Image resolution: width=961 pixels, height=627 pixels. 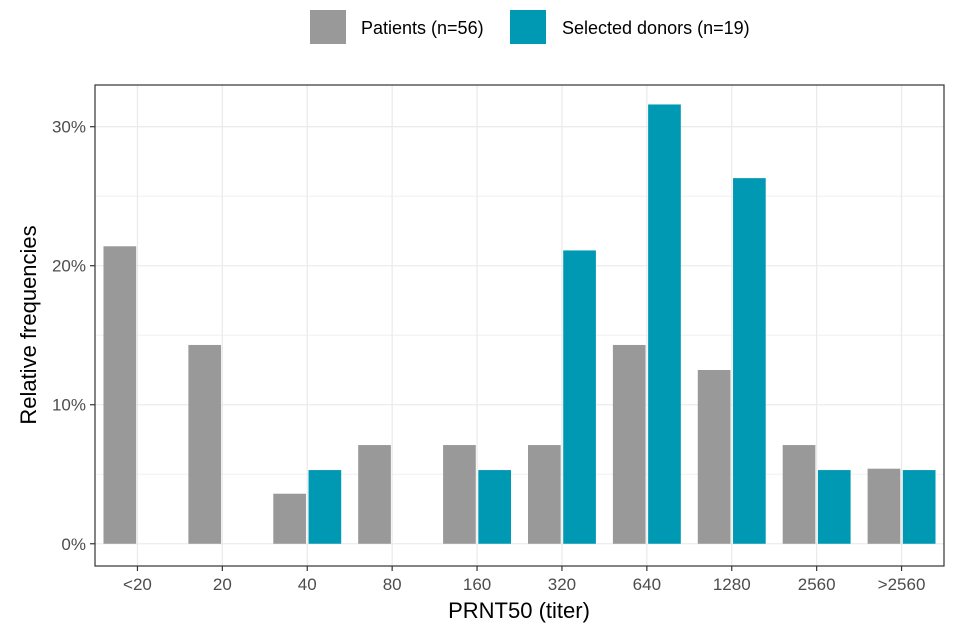 I want to click on x-tick-label: 160, so click(x=477, y=584).